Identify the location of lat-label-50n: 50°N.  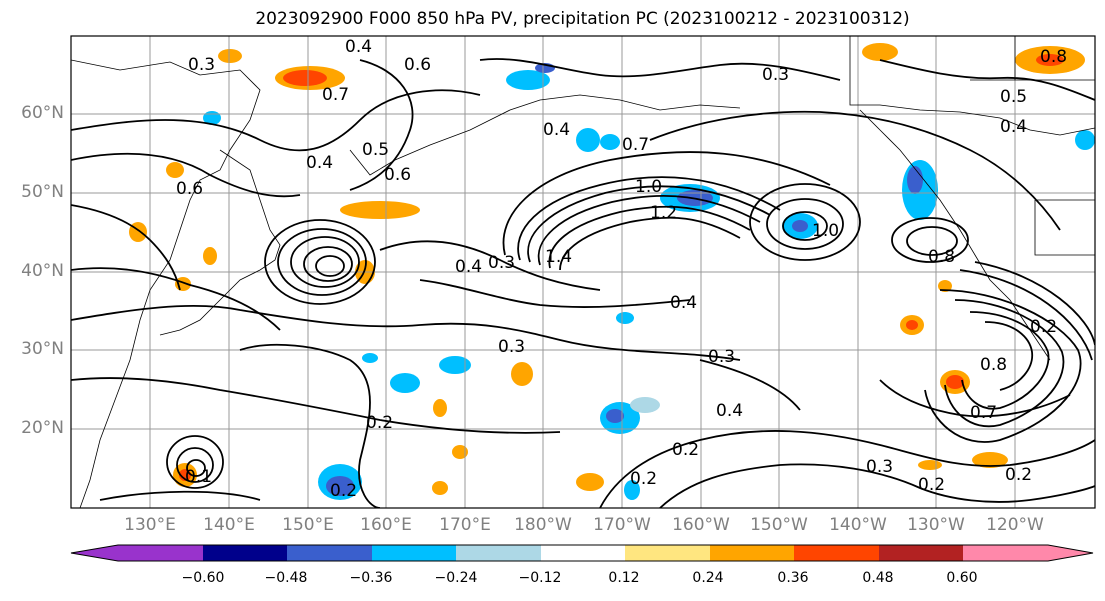
(42, 192).